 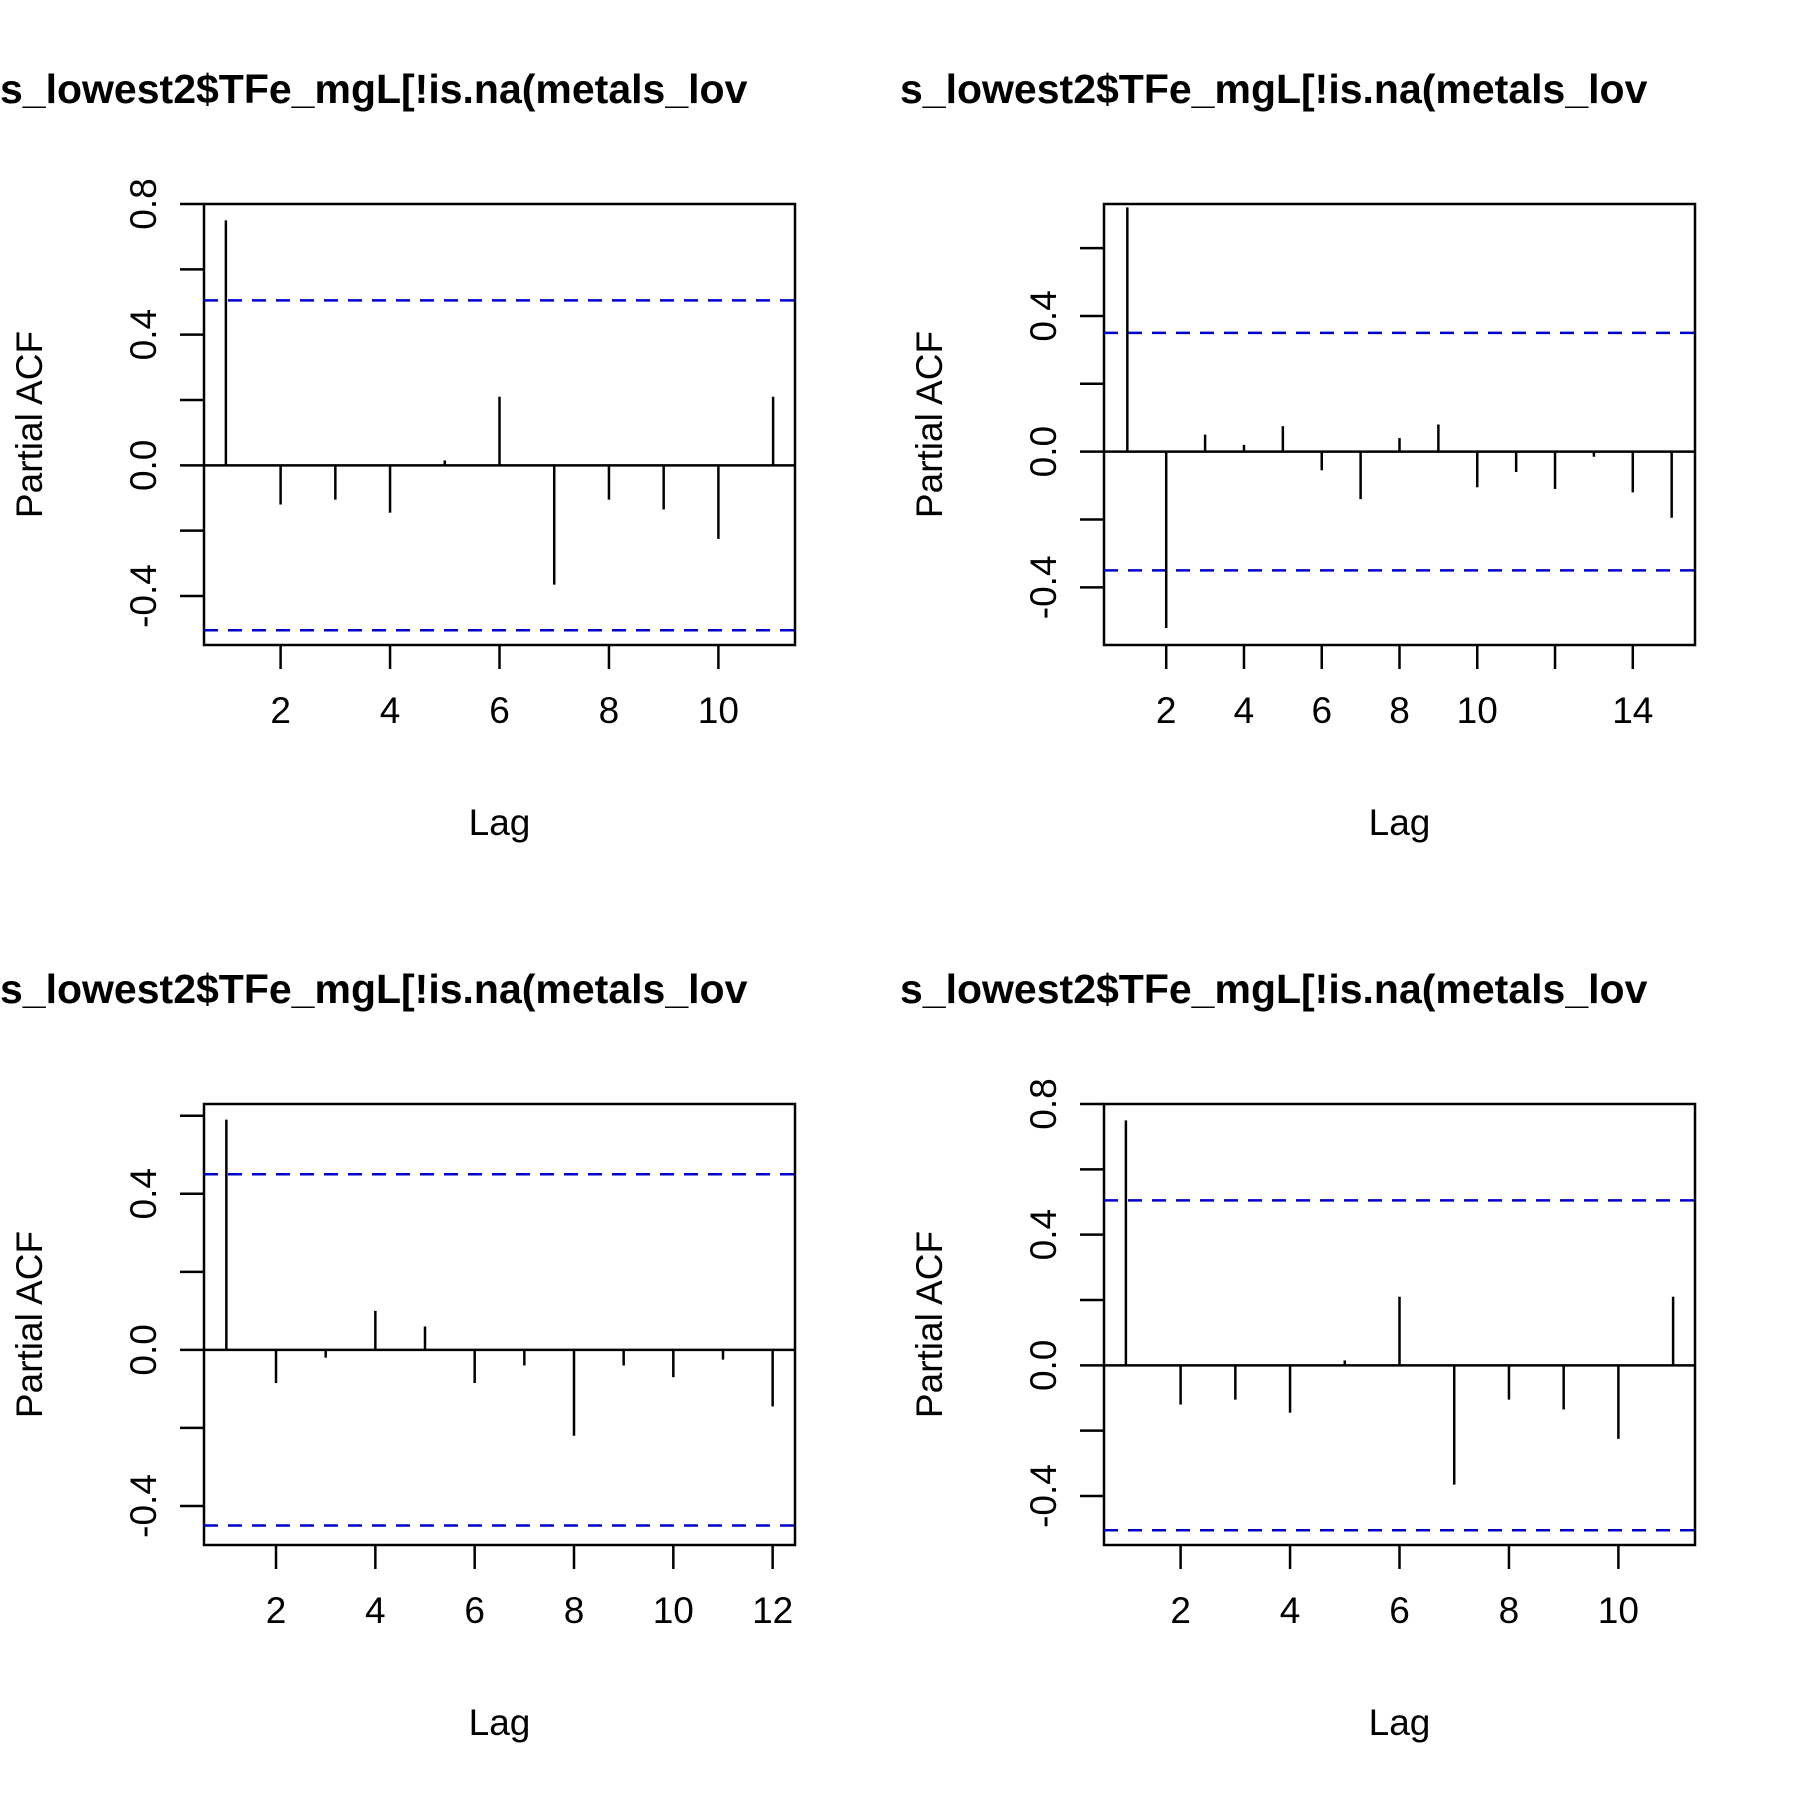 What do you see at coordinates (1632, 710) in the screenshot?
I see `x-tick-label: 14` at bounding box center [1632, 710].